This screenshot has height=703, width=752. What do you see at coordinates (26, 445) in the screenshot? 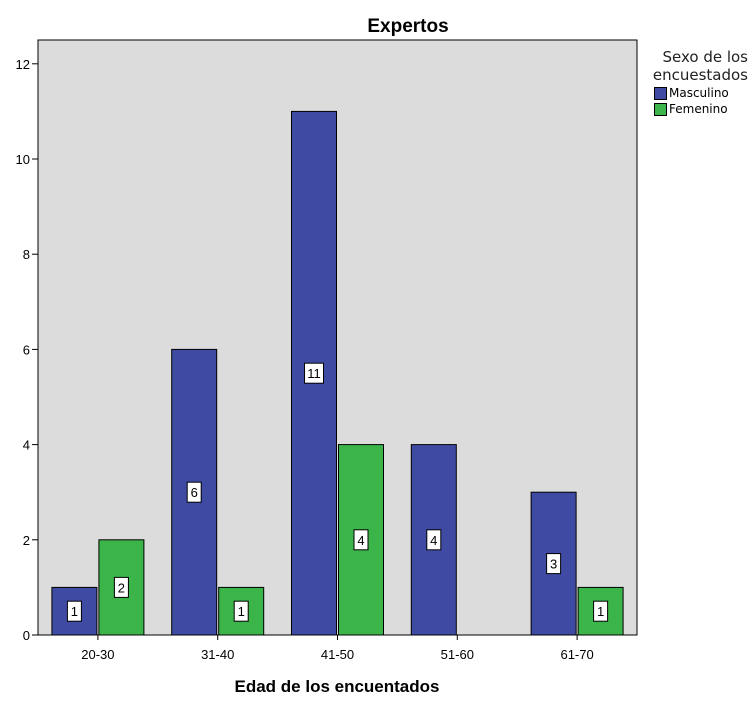
I see `y-tick-label: 4` at bounding box center [26, 445].